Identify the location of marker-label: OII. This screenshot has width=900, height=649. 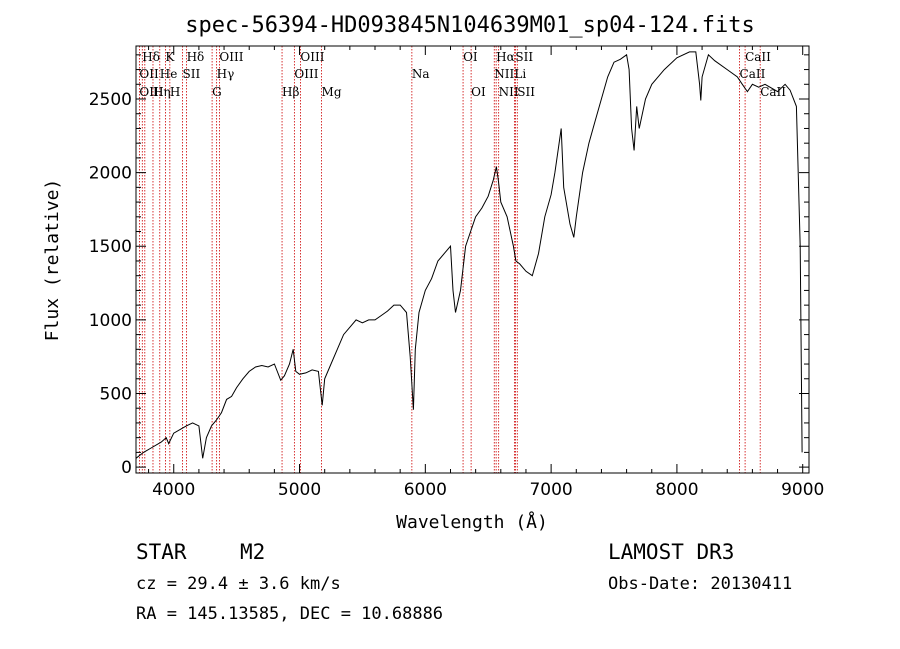
(149, 74).